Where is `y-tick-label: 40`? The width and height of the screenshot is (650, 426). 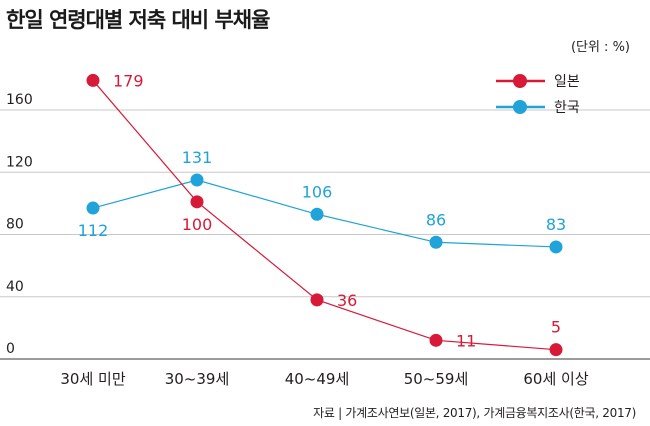 y-tick-label: 40 is located at coordinates (15, 287).